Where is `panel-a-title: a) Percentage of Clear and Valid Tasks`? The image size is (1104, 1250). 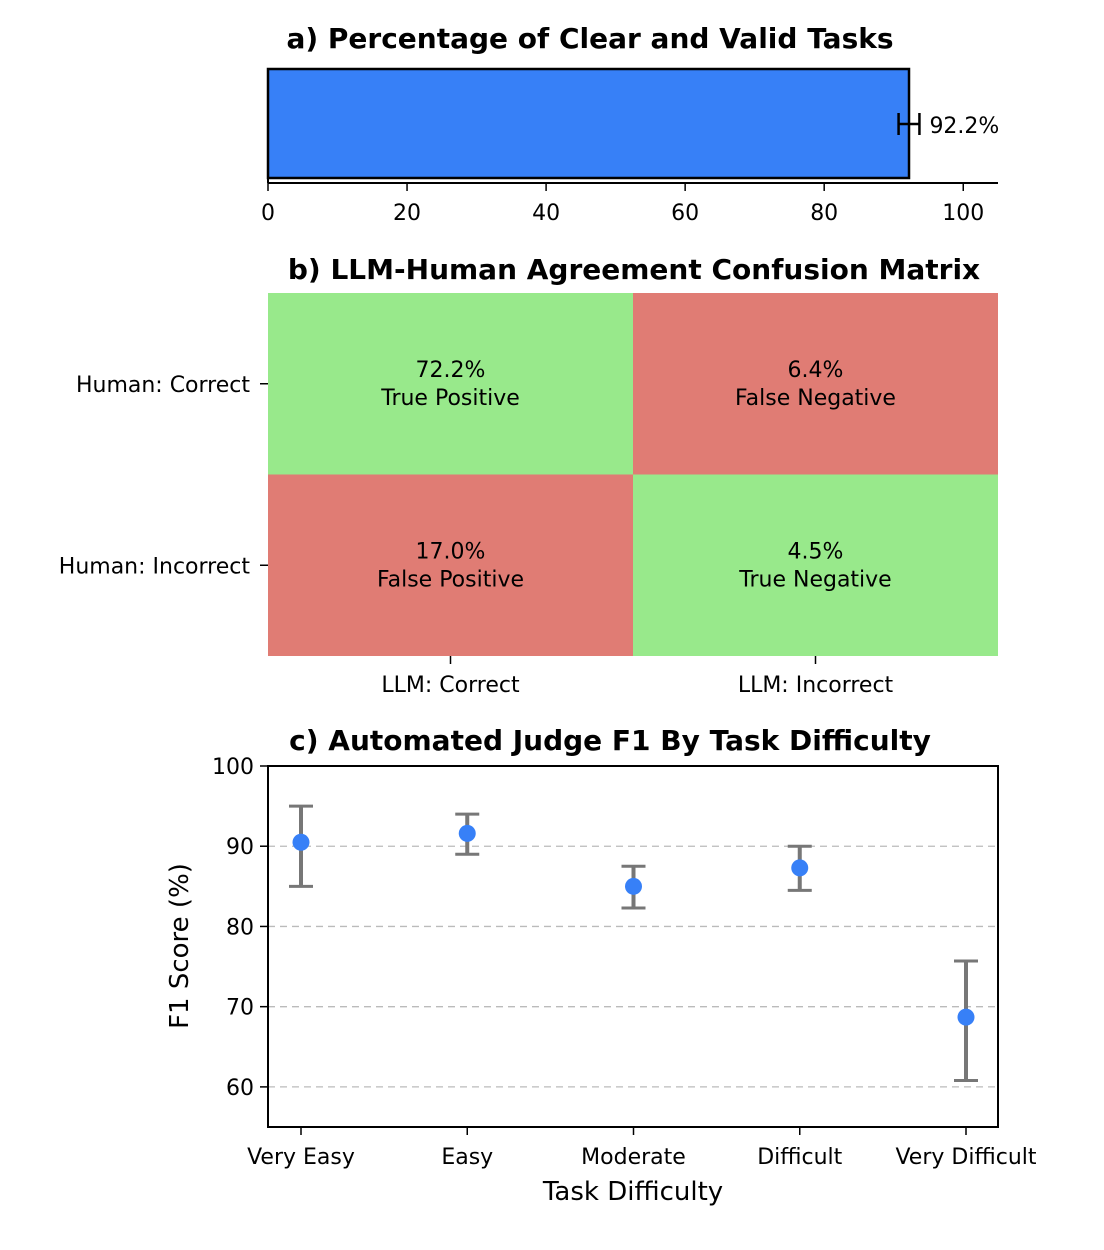 panel-a-title: a) Percentage of Clear and Valid Tasks is located at coordinates (589, 38).